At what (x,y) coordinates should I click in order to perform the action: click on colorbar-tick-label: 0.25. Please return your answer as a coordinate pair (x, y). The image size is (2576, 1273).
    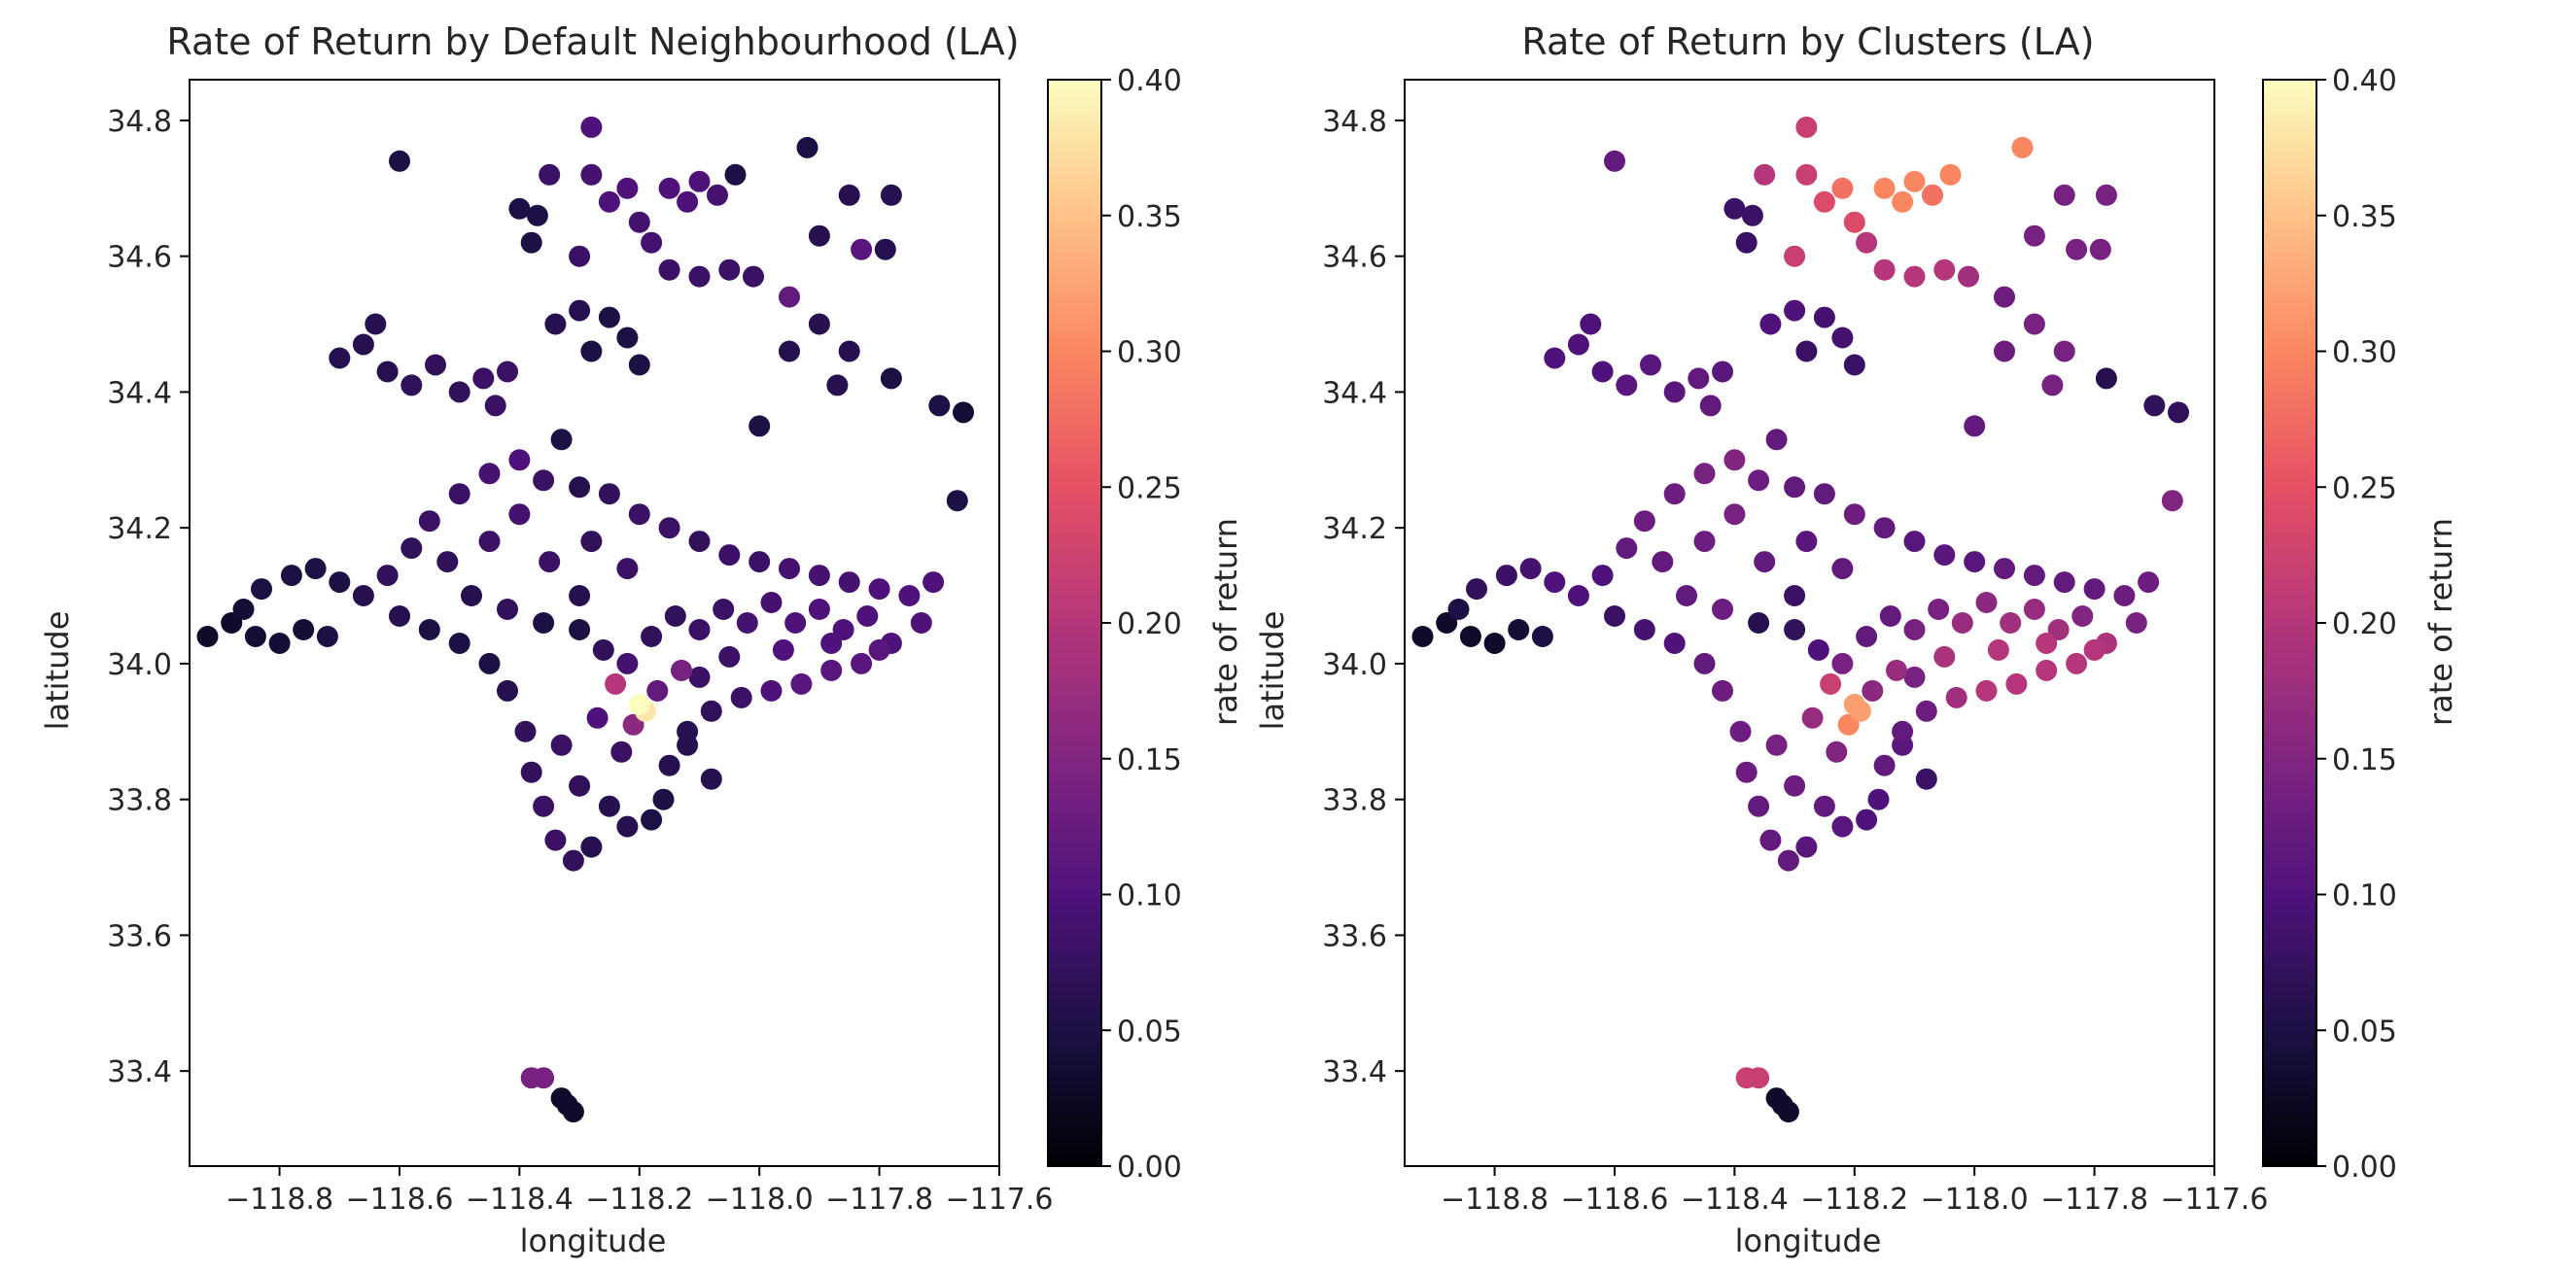
    Looking at the image, I should click on (1149, 488).